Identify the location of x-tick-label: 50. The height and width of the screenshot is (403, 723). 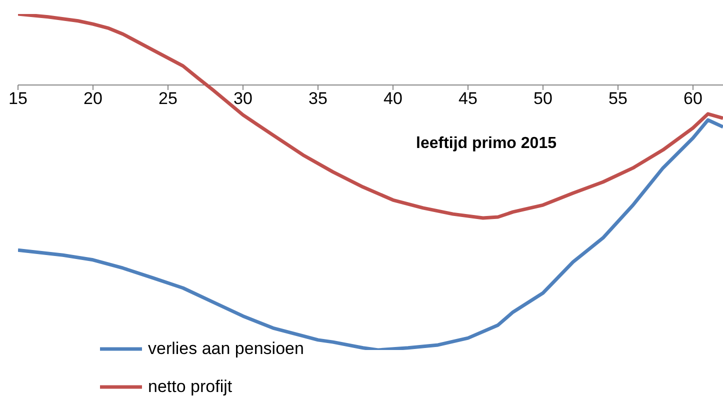
(543, 98).